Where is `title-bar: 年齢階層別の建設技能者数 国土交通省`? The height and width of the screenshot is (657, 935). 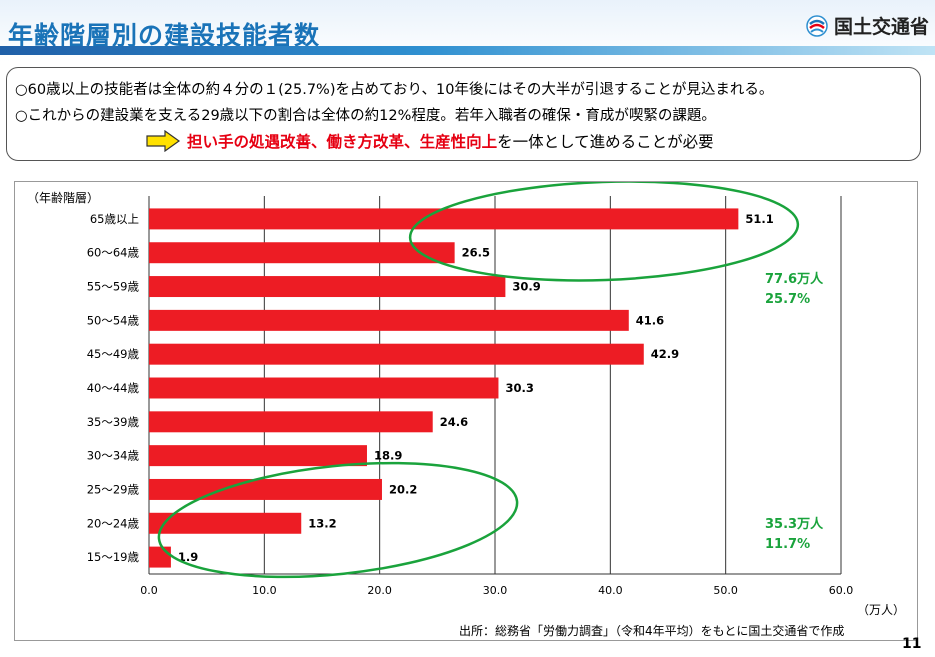 title-bar: 年齢階層別の建設技能者数 国土交通省 is located at coordinates (467, 31).